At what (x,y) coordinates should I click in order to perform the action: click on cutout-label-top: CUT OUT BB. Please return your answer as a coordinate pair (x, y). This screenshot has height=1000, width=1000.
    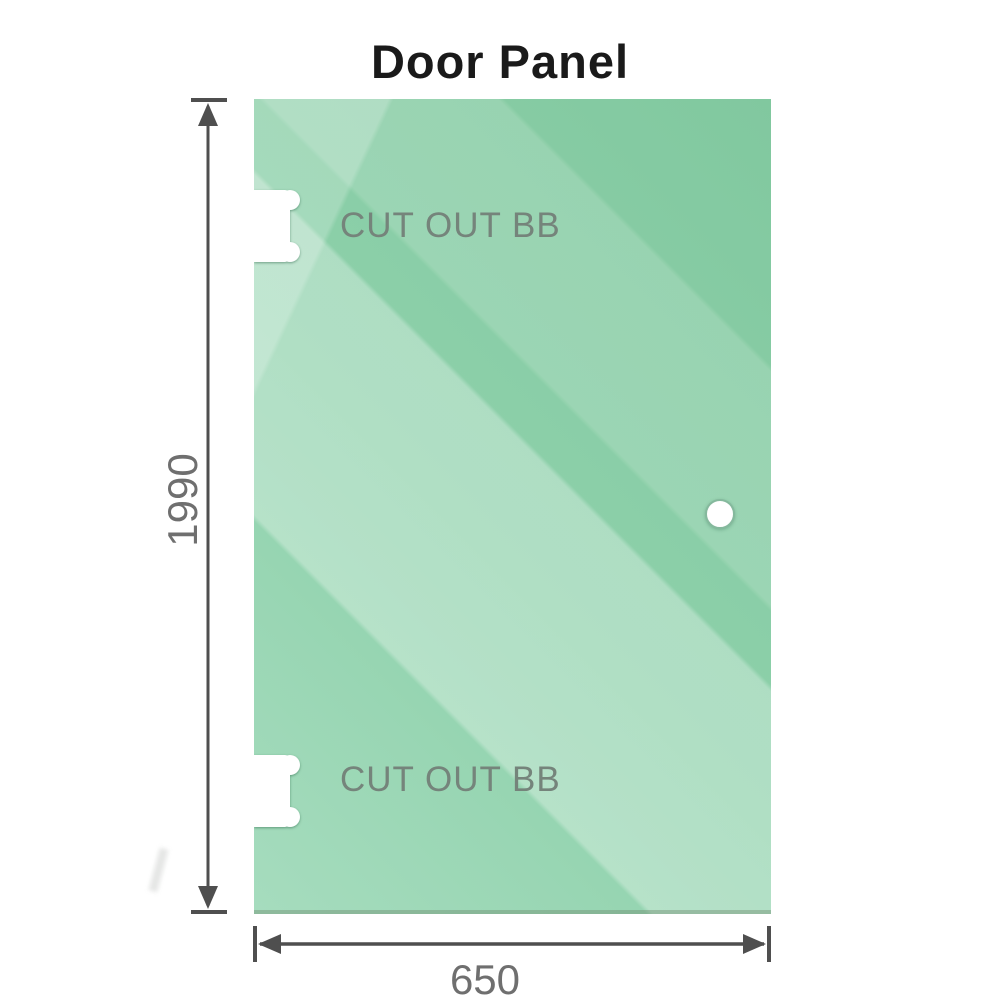
    Looking at the image, I should click on (450, 225).